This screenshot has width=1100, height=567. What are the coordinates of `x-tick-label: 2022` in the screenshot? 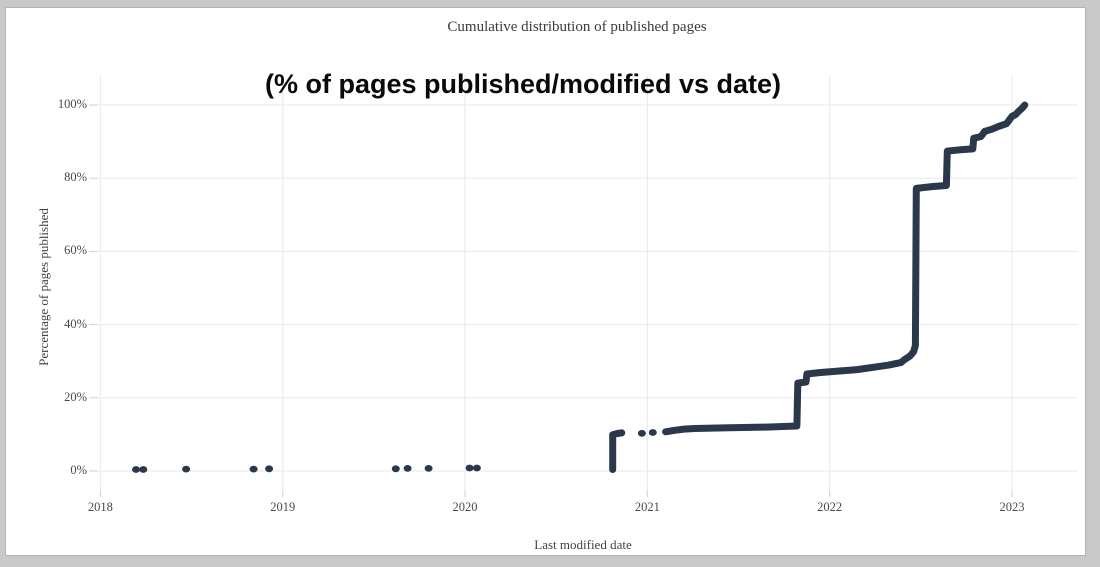 It's located at (830, 507).